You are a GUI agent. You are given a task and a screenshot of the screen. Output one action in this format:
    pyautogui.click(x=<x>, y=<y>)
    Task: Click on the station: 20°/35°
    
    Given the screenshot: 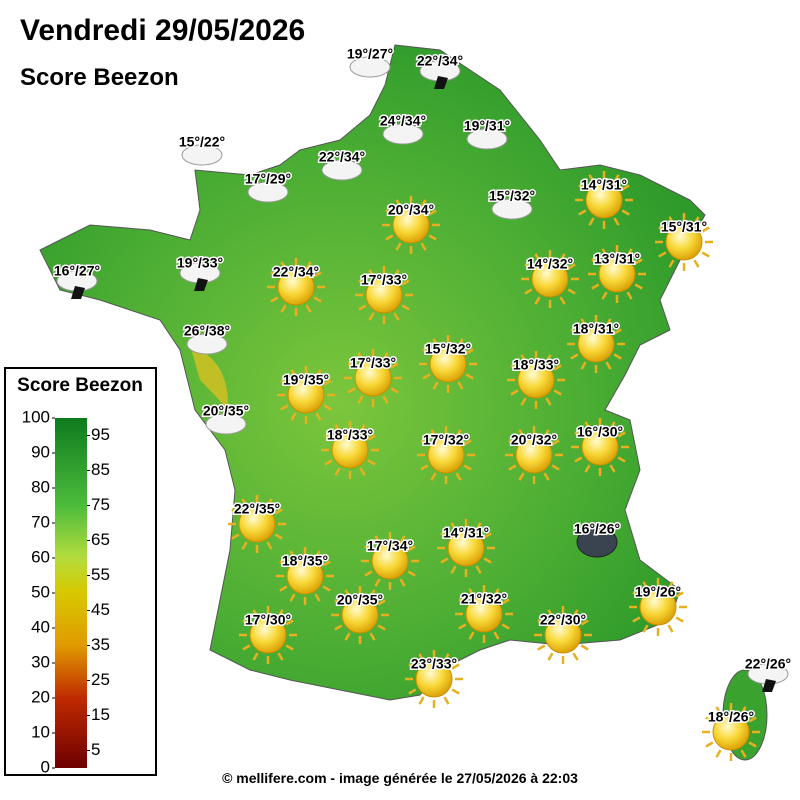 What is the action you would take?
    pyautogui.click(x=226, y=418)
    